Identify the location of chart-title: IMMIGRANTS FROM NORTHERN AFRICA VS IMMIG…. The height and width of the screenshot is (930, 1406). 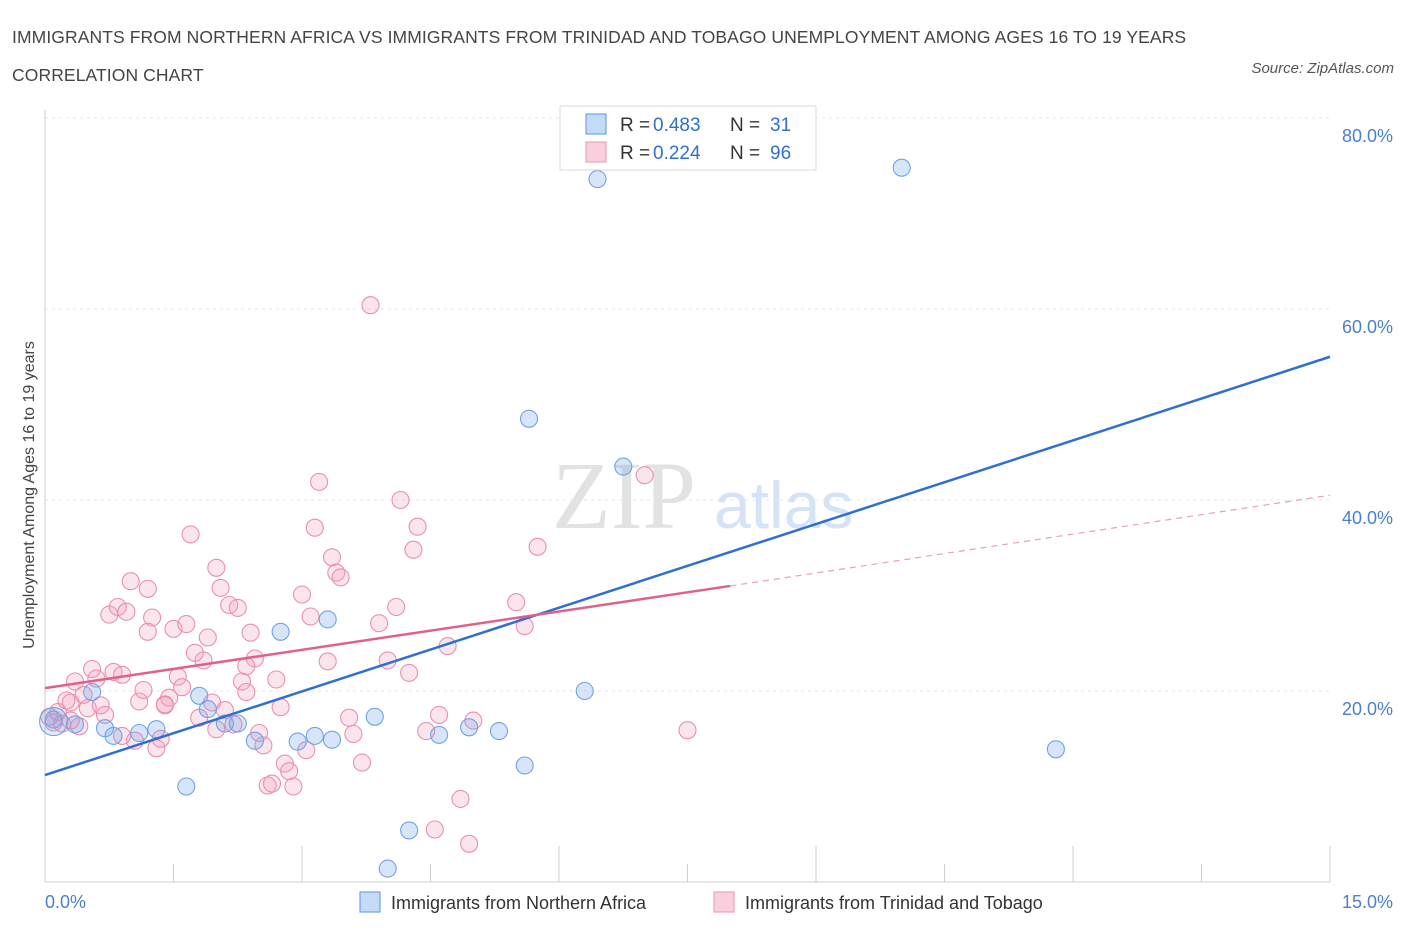
(599, 56).